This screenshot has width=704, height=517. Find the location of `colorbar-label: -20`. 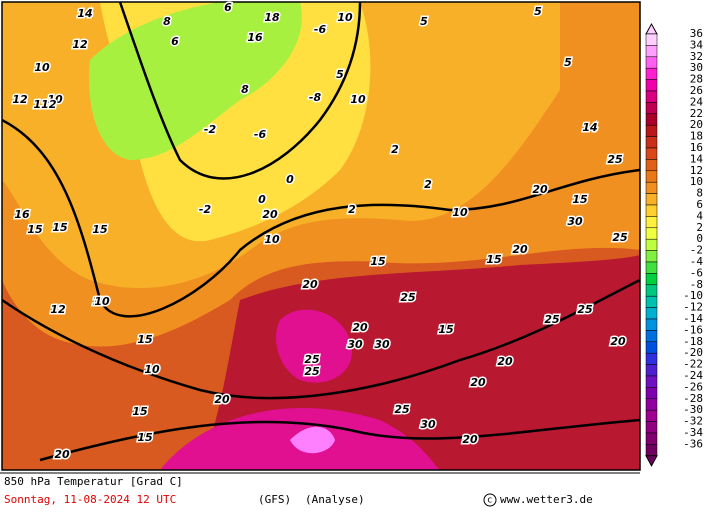

colorbar-label: -20 is located at coordinates (693, 352).